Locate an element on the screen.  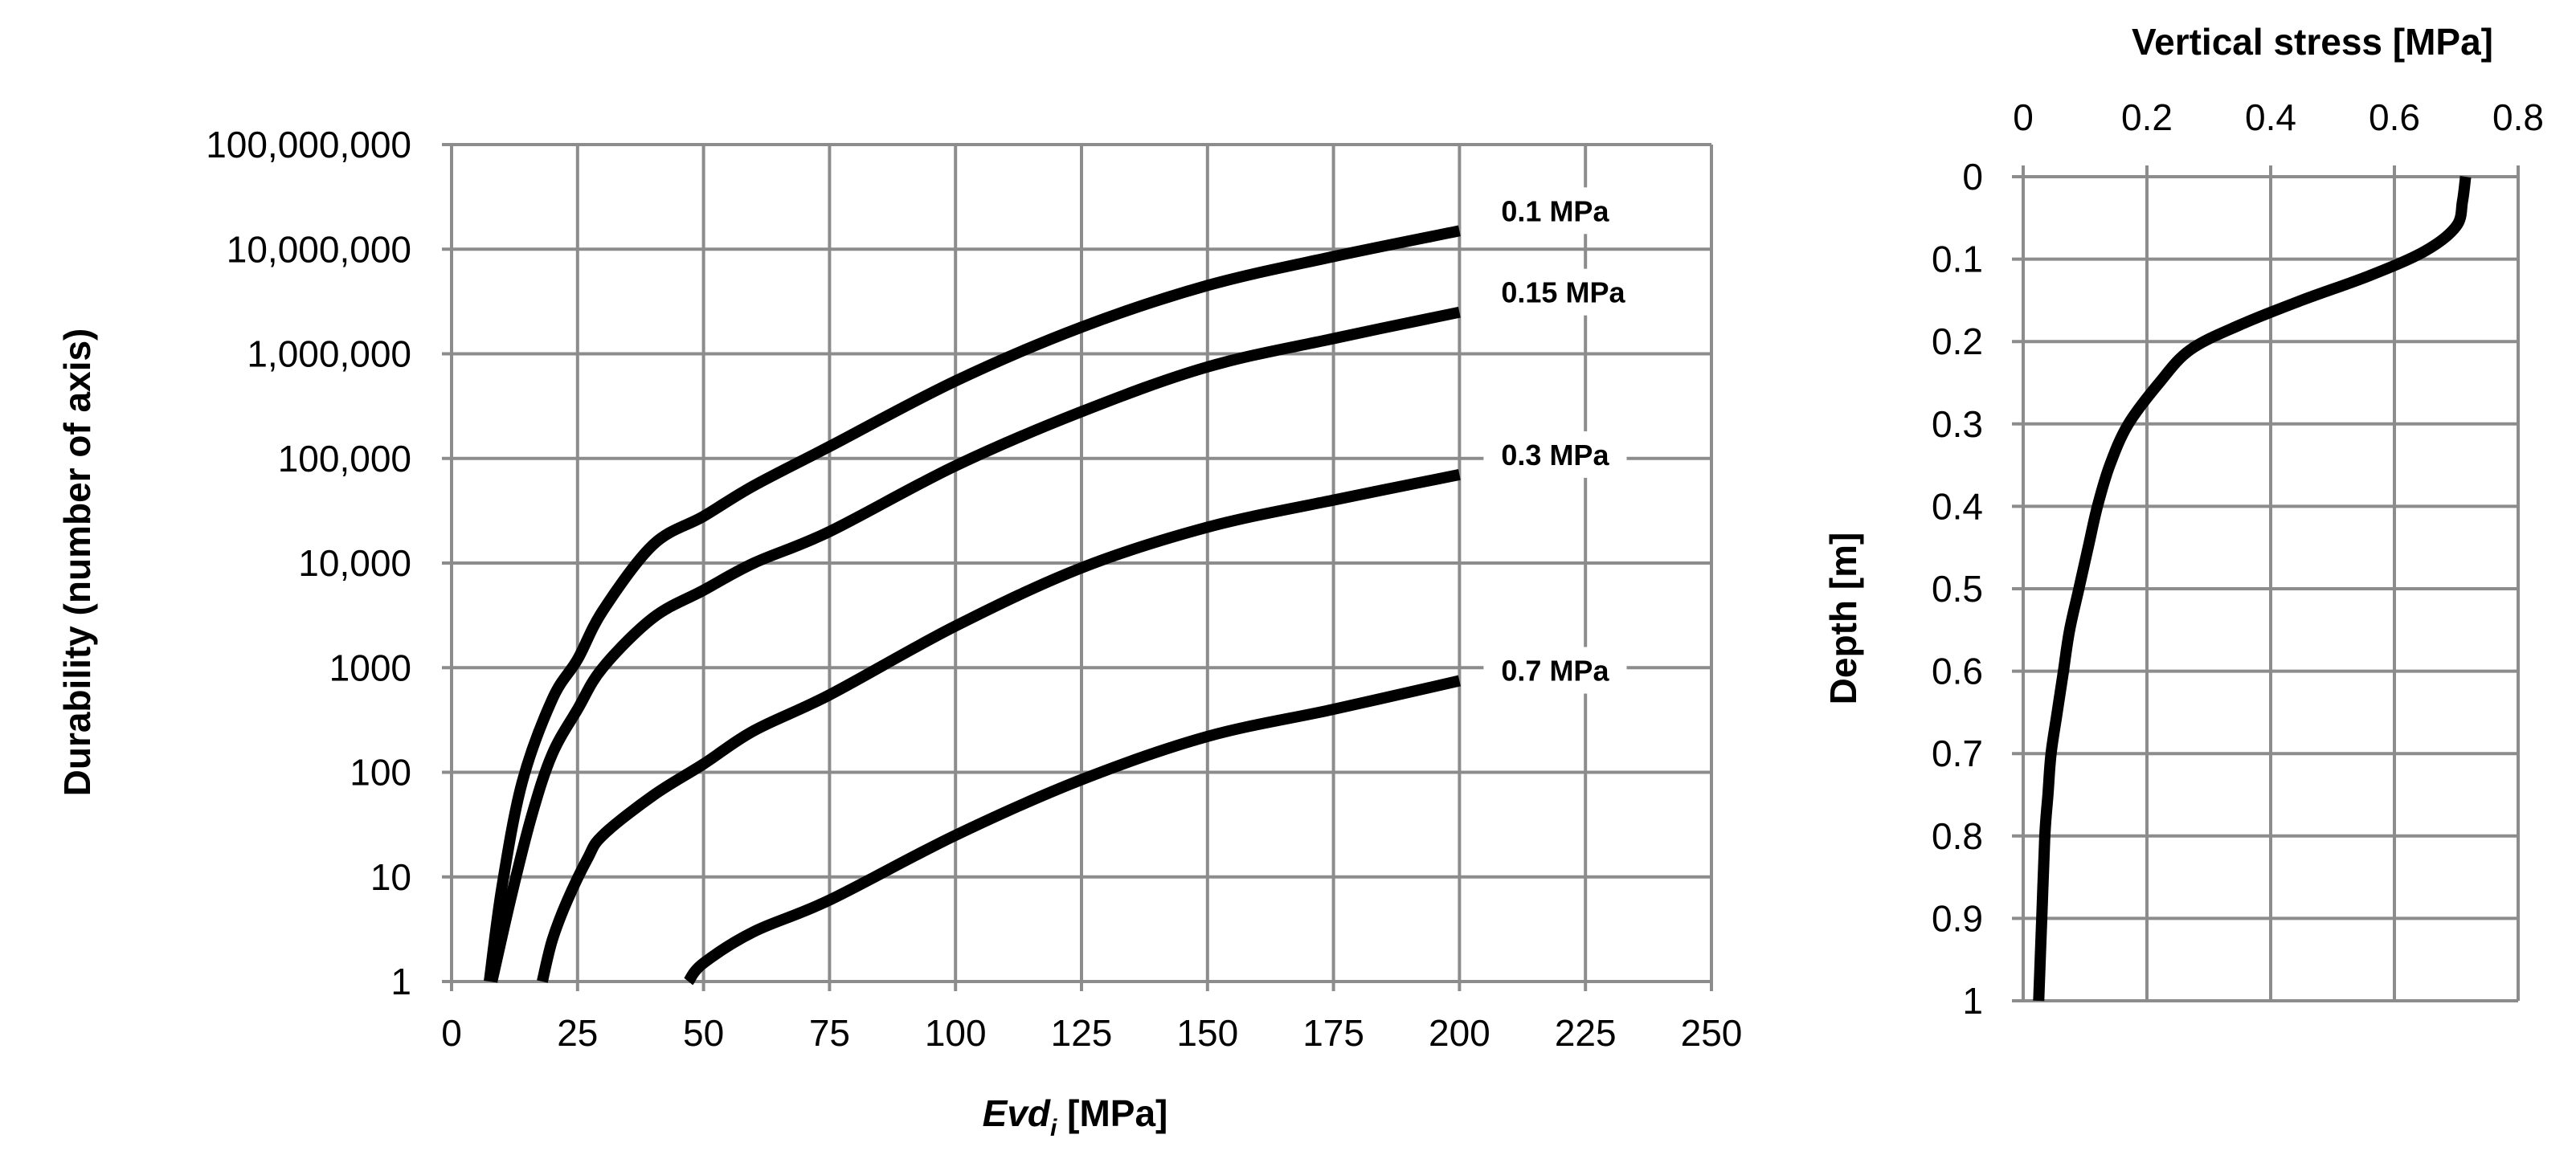
depth-y-tick-label: 0.7 is located at coordinates (1958, 753).